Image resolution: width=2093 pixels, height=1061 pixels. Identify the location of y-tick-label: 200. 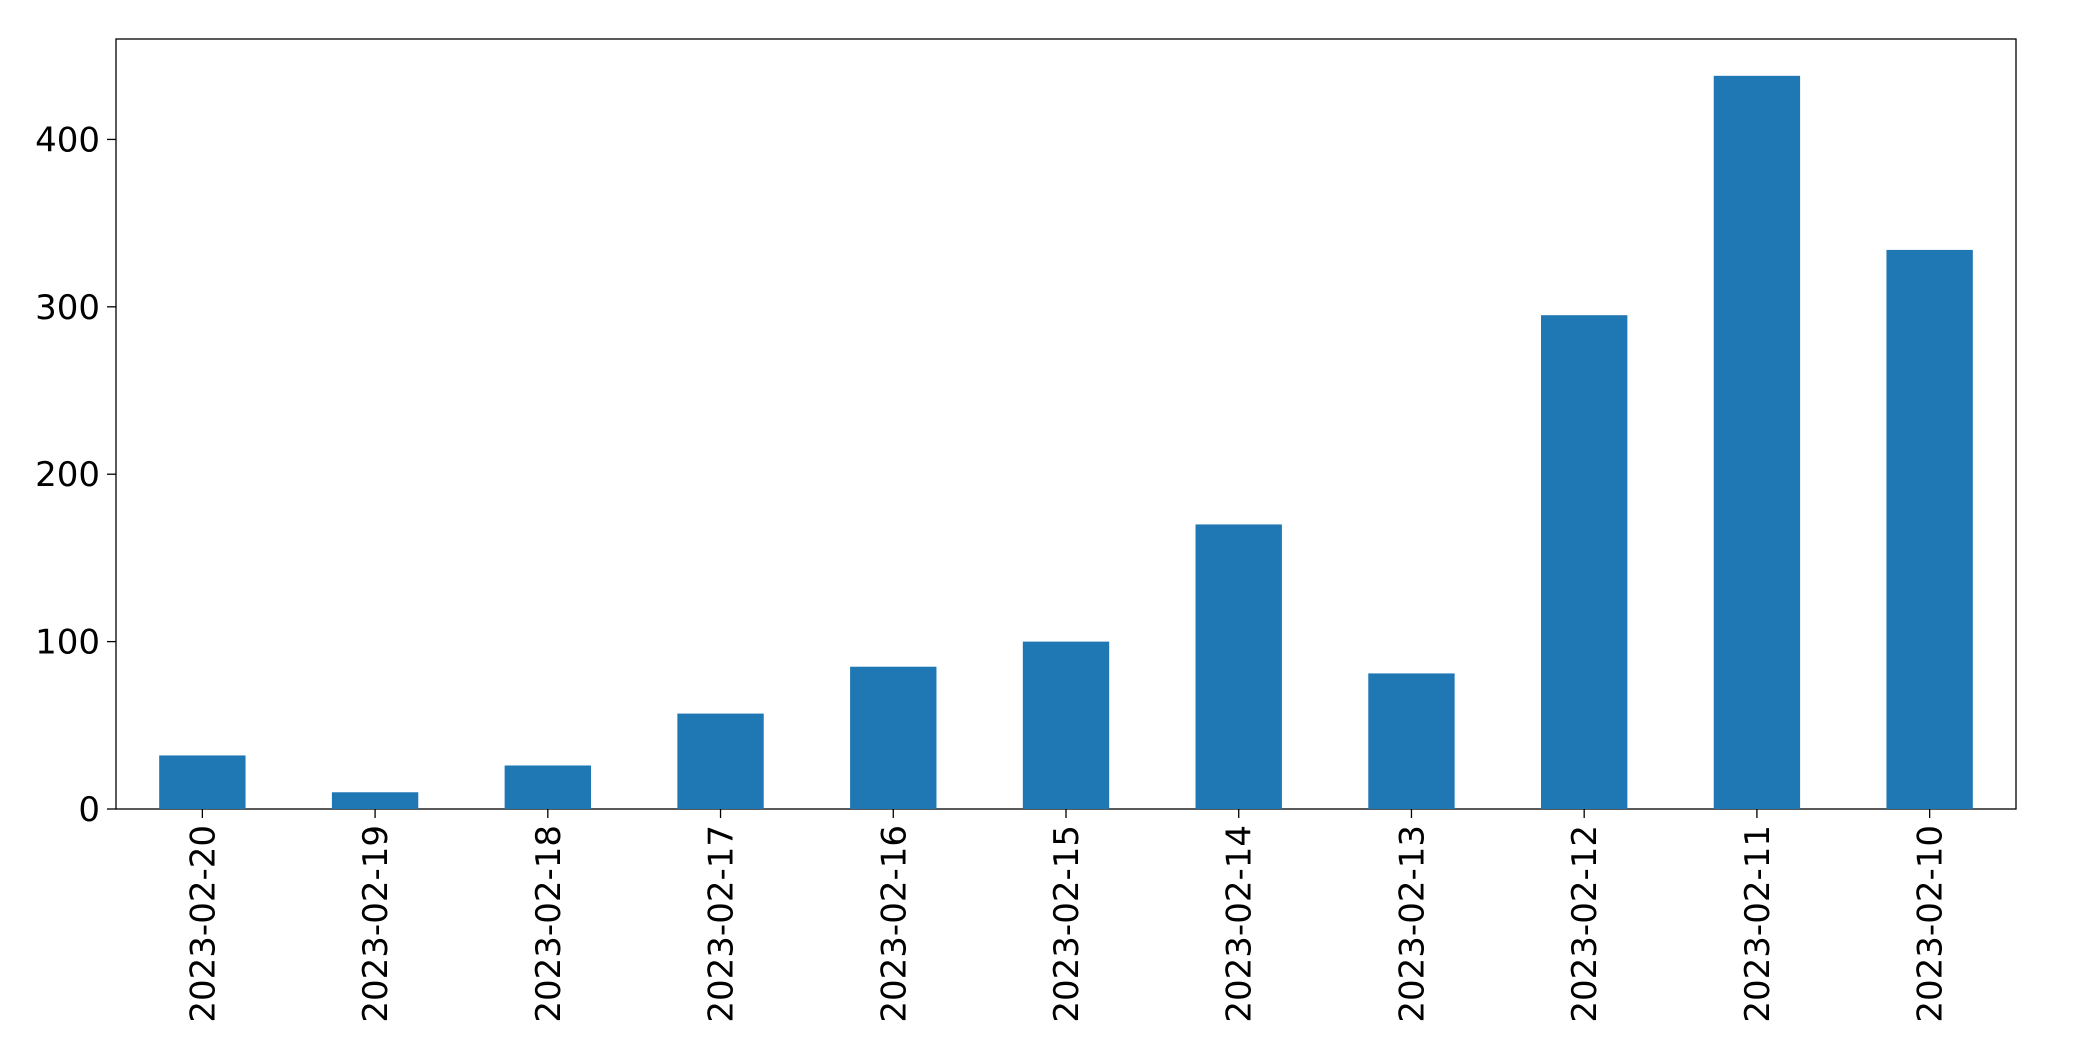
(67, 475).